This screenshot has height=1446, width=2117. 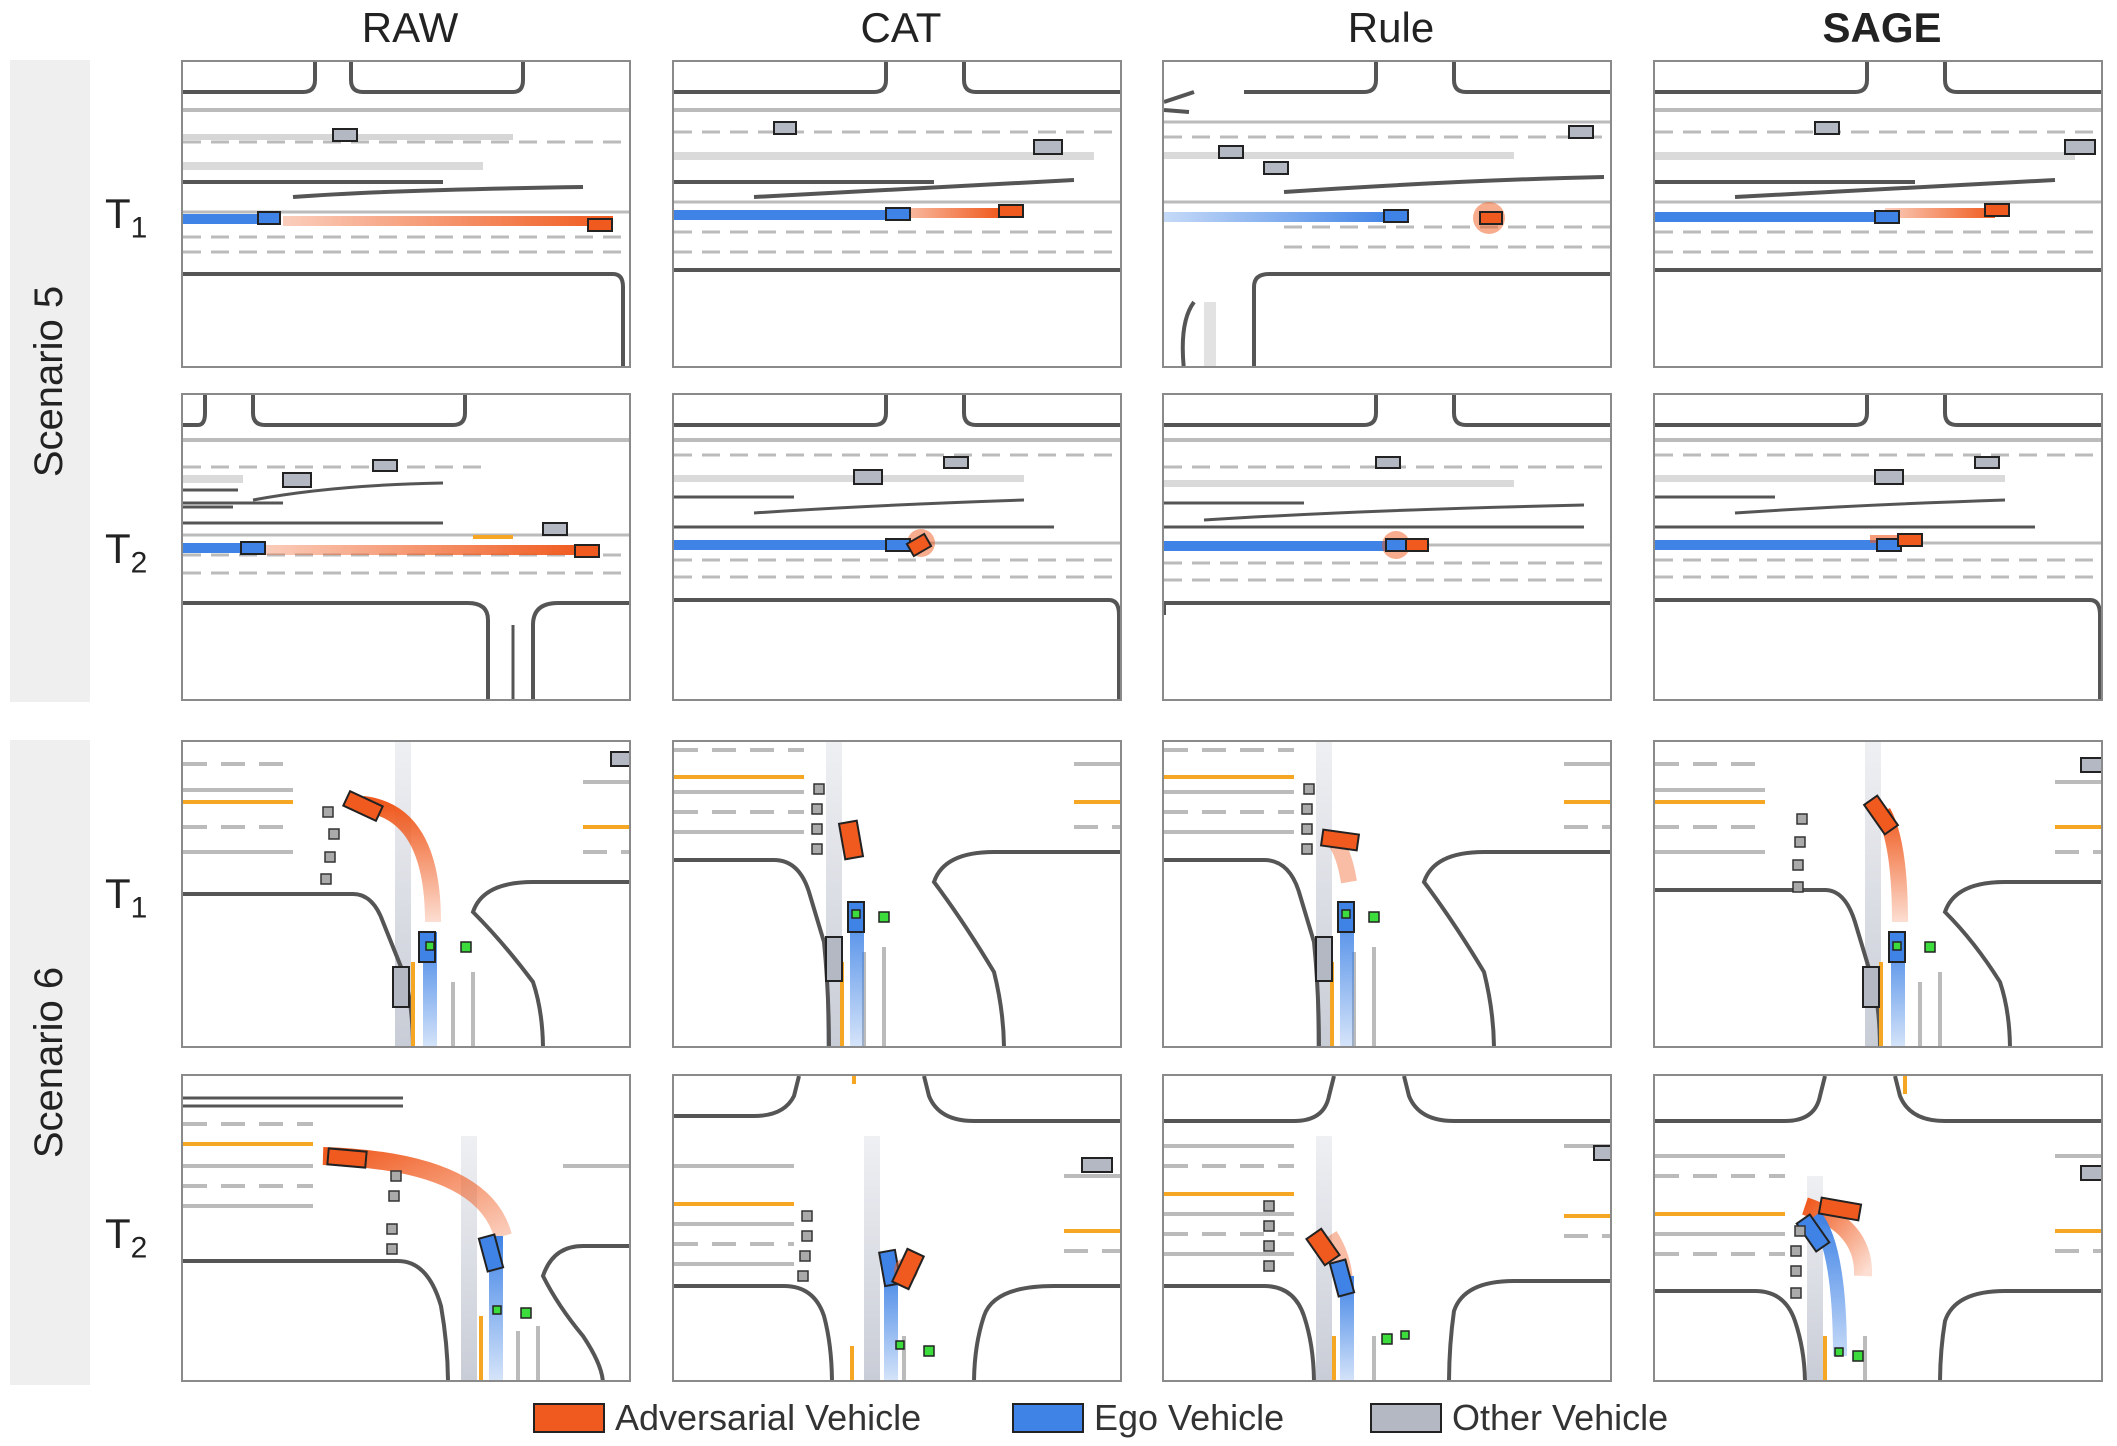 What do you see at coordinates (897, 214) in the screenshot?
I see `panel-s5-t1-cat` at bounding box center [897, 214].